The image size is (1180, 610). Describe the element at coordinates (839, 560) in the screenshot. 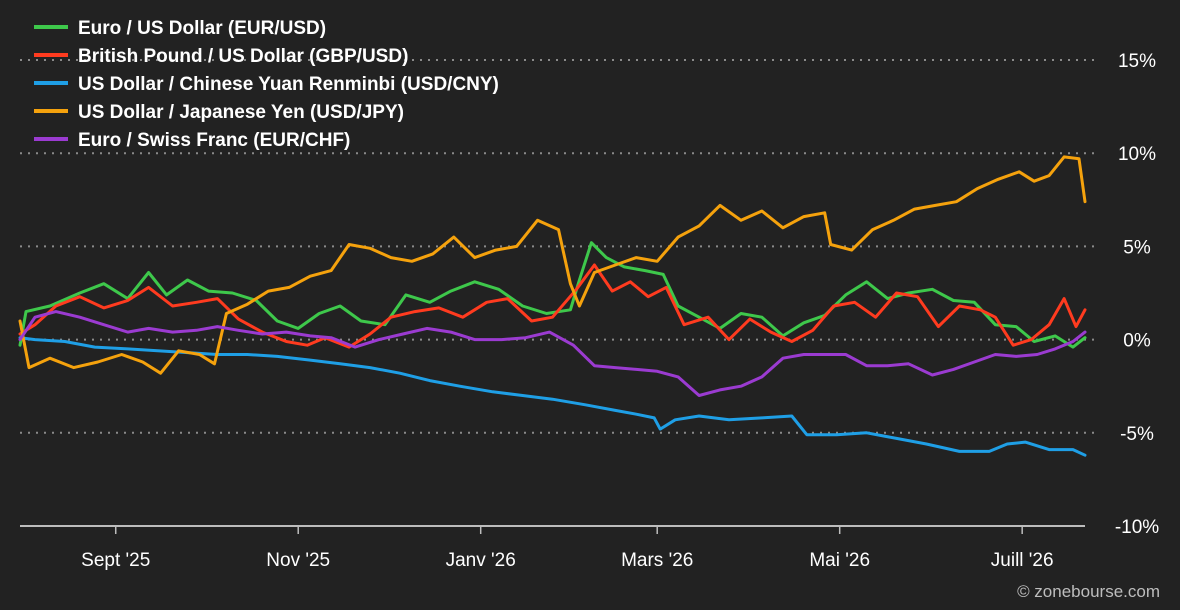

I see `x-tick-label: Mai '26` at that location.